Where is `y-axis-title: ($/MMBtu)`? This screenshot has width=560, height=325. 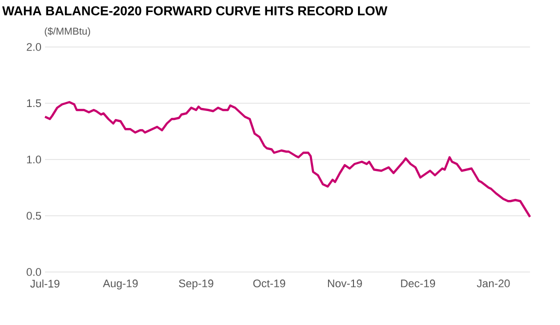
y-axis-title: ($/MMBtu) is located at coordinates (67, 32).